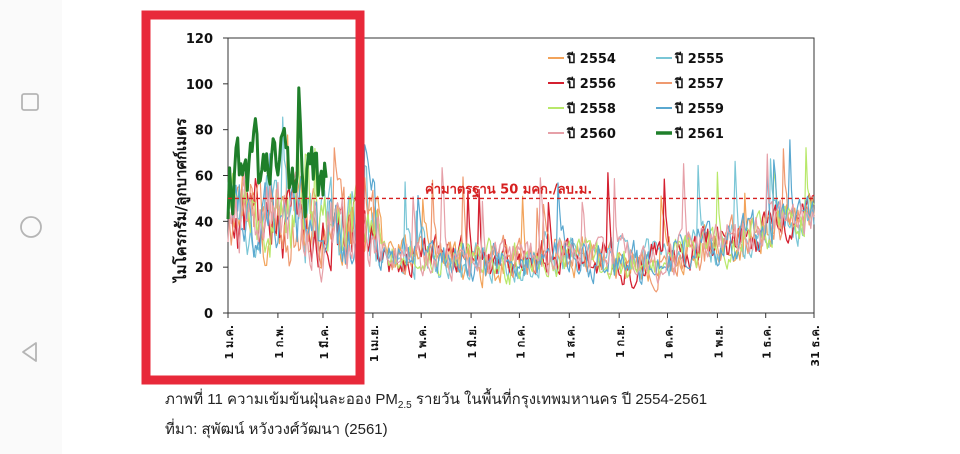  What do you see at coordinates (30, 352) in the screenshot?
I see `triangle-left-icon` at bounding box center [30, 352].